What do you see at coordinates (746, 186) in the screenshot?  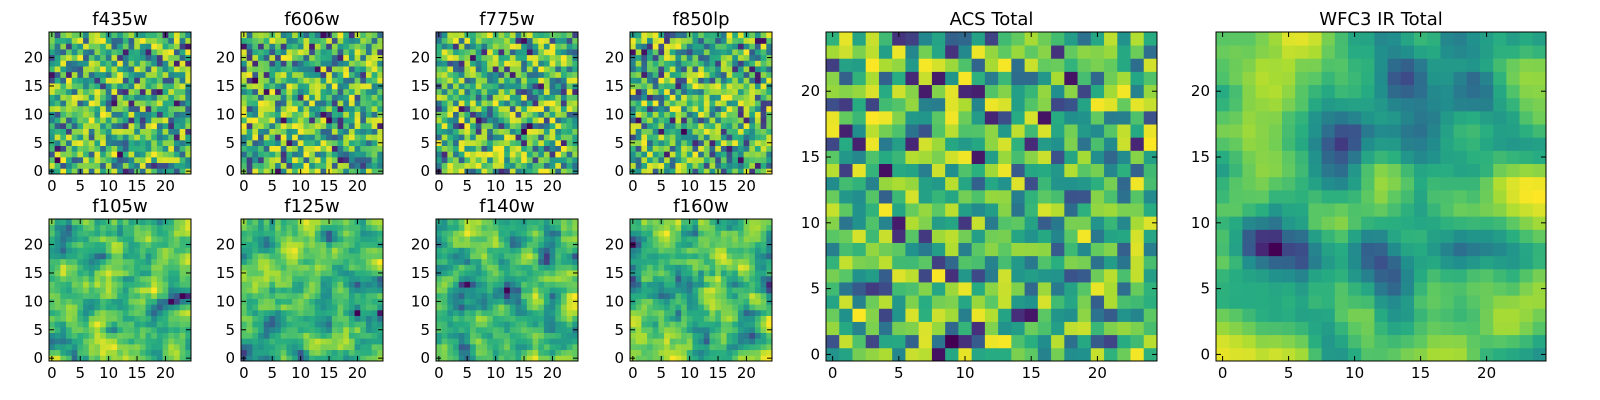 I see `x-tick-label: 20` at bounding box center [746, 186].